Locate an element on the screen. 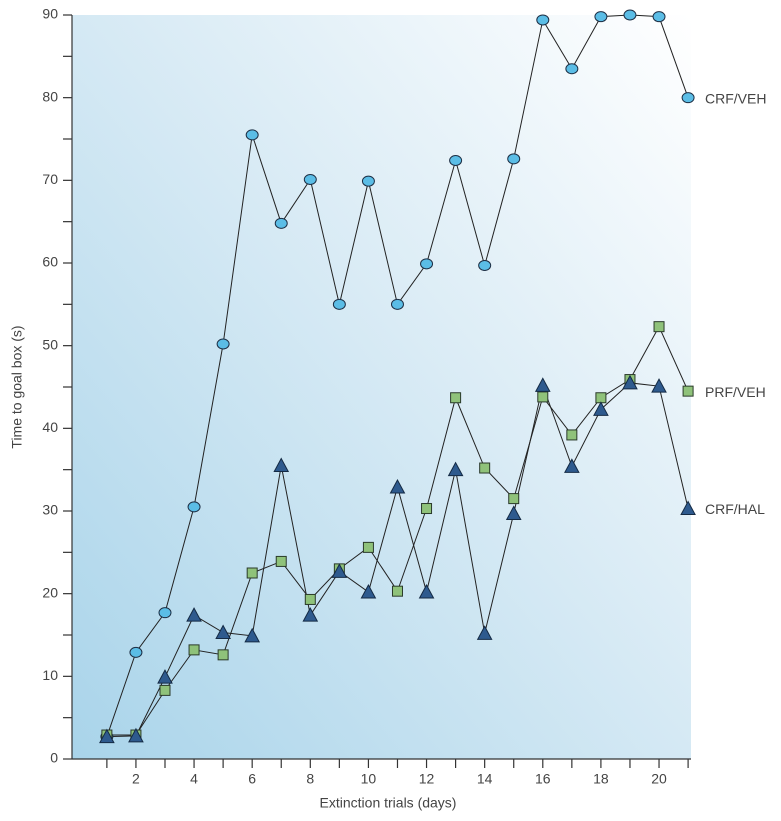  y-tick-label: 20 is located at coordinates (50, 592).